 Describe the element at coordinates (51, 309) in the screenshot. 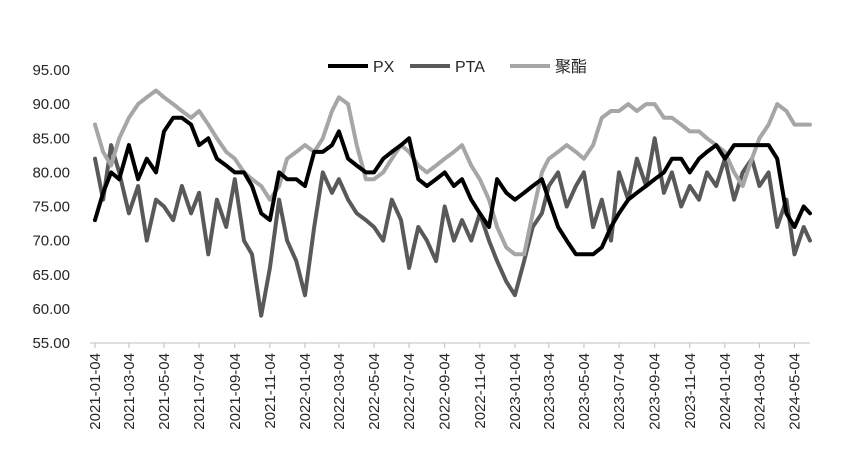

I see `y-tick-label: 60.00` at that location.